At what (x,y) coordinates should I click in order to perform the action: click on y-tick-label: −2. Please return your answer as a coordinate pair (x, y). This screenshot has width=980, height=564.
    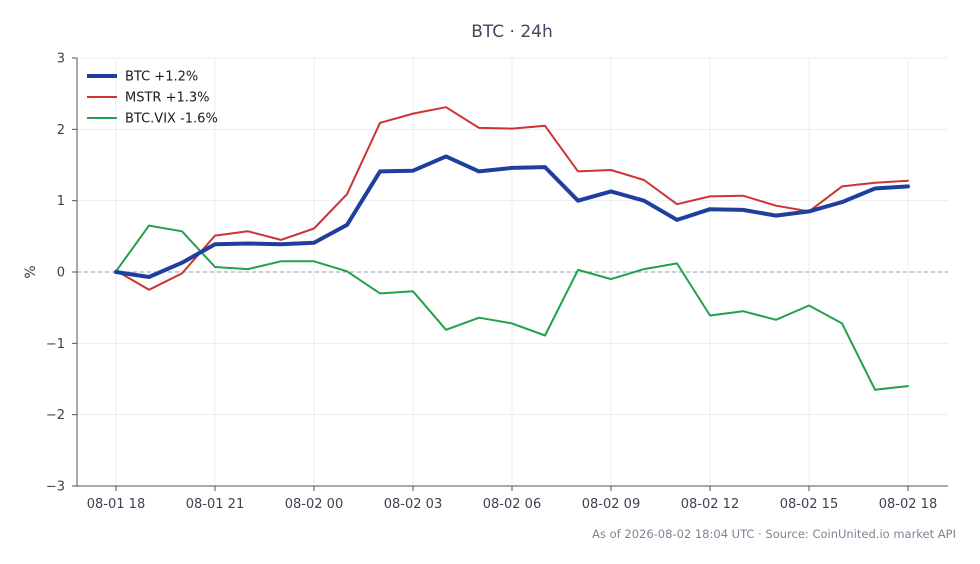
    Looking at the image, I should click on (55, 415).